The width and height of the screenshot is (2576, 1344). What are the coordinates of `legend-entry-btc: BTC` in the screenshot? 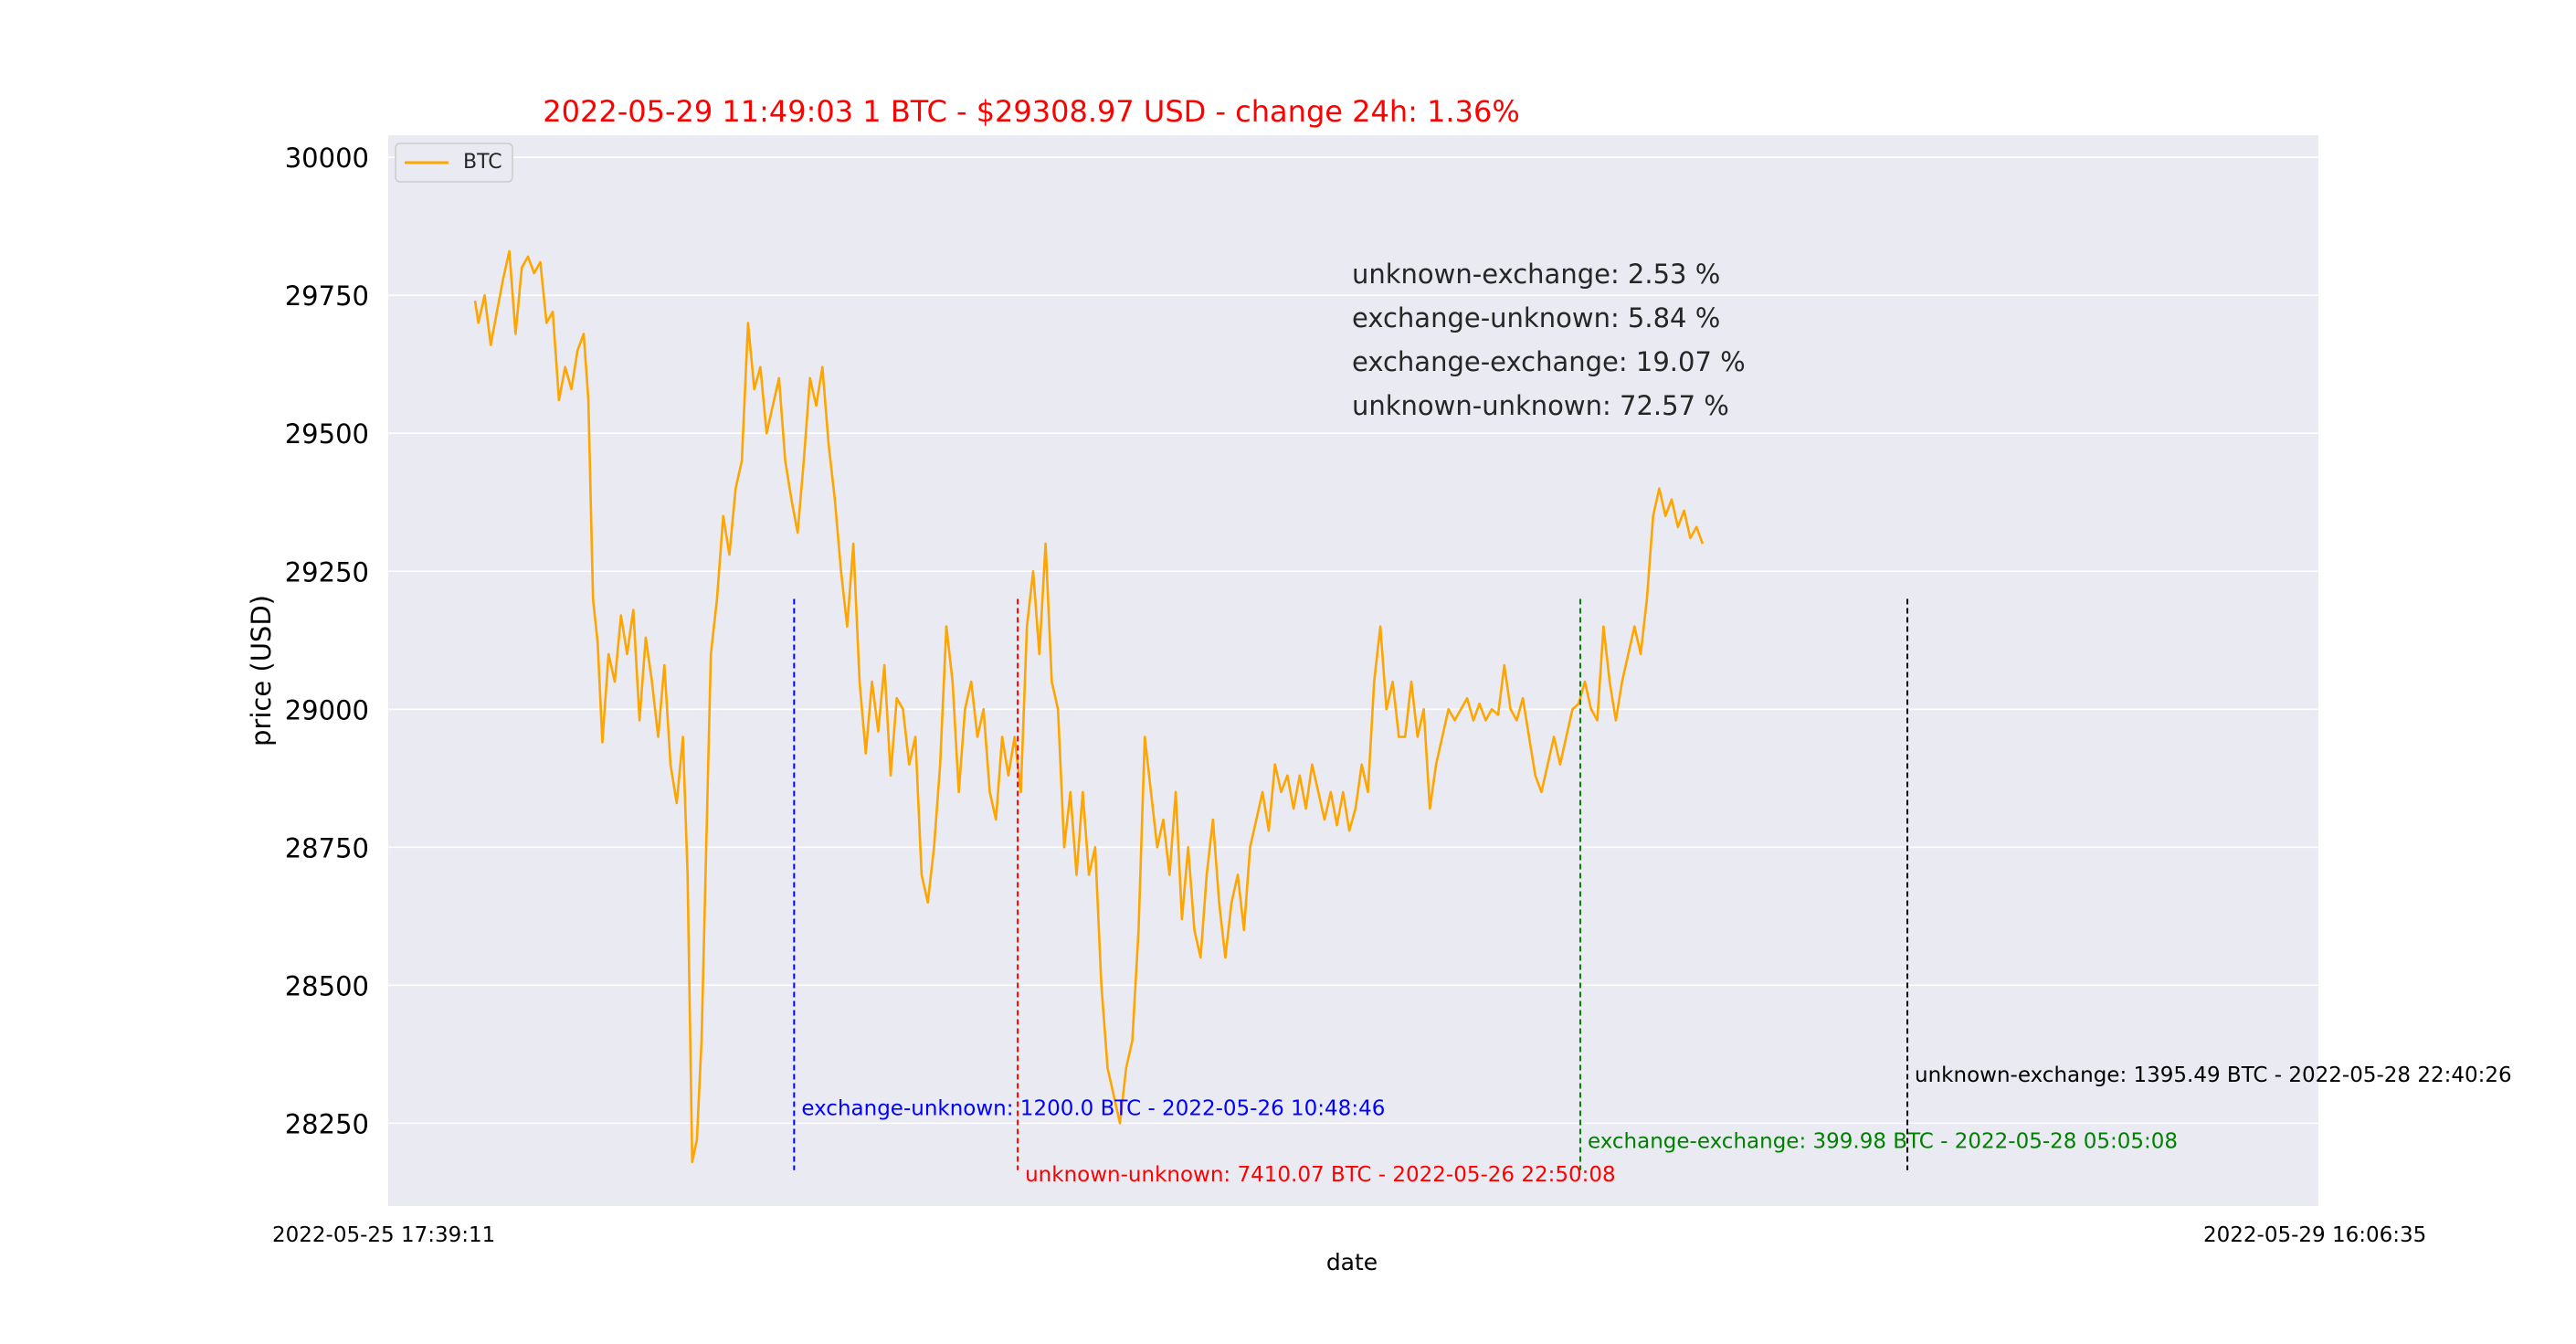 It's located at (483, 162).